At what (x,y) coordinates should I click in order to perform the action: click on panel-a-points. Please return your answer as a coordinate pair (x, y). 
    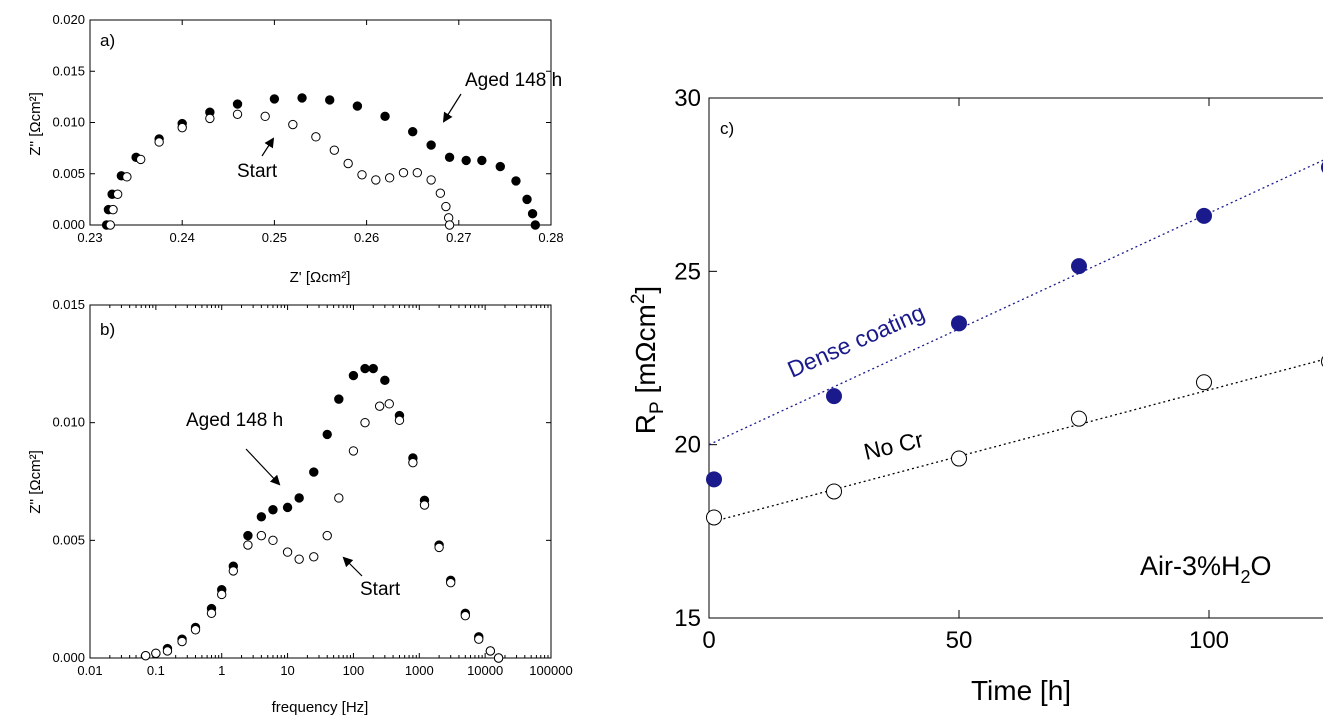
    Looking at the image, I should click on (321, 161).